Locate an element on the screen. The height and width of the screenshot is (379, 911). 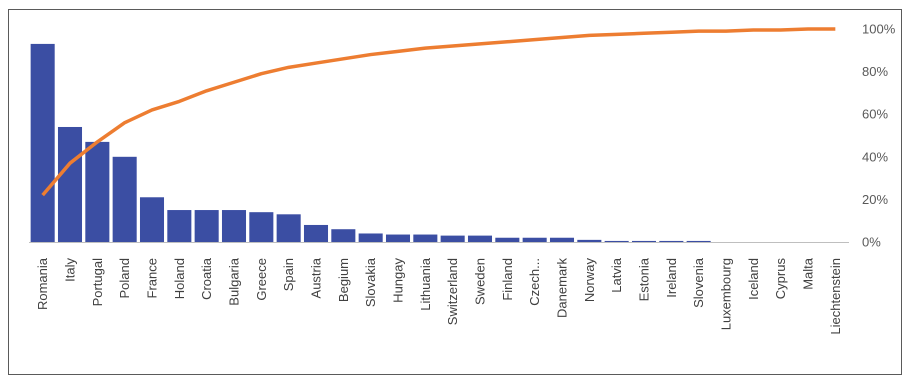
bar-finland is located at coordinates (507, 239).